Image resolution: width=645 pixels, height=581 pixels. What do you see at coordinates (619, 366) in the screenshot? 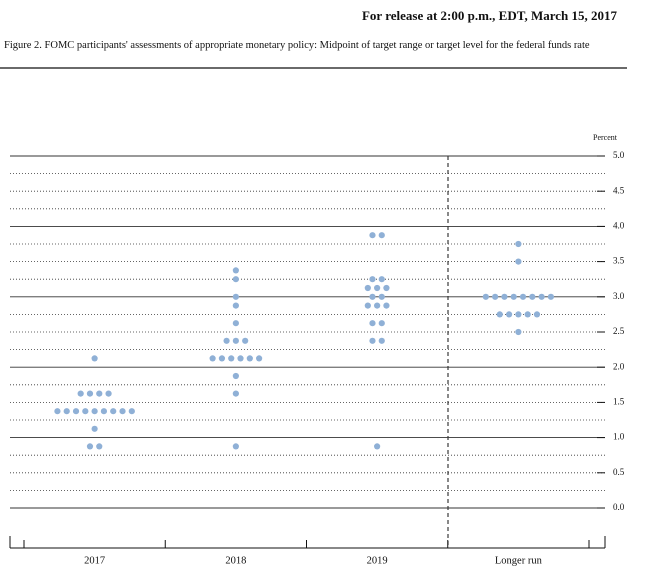
I see `y-tick-label: 2.0` at bounding box center [619, 366].